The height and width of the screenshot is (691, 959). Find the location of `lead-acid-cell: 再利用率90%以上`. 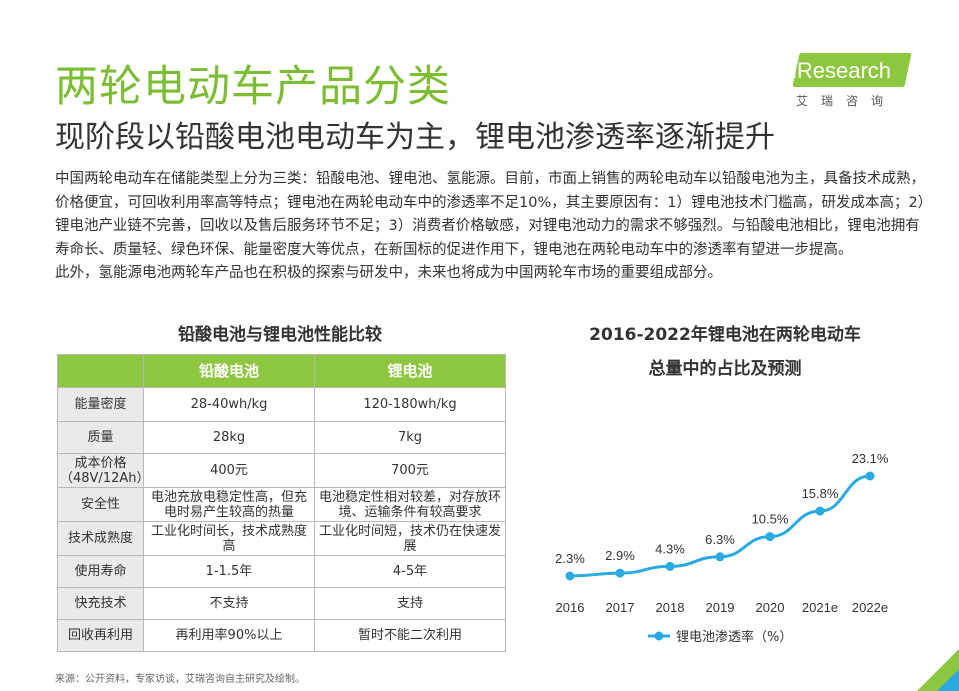

lead-acid-cell: 再利用率90%以上 is located at coordinates (229, 635).